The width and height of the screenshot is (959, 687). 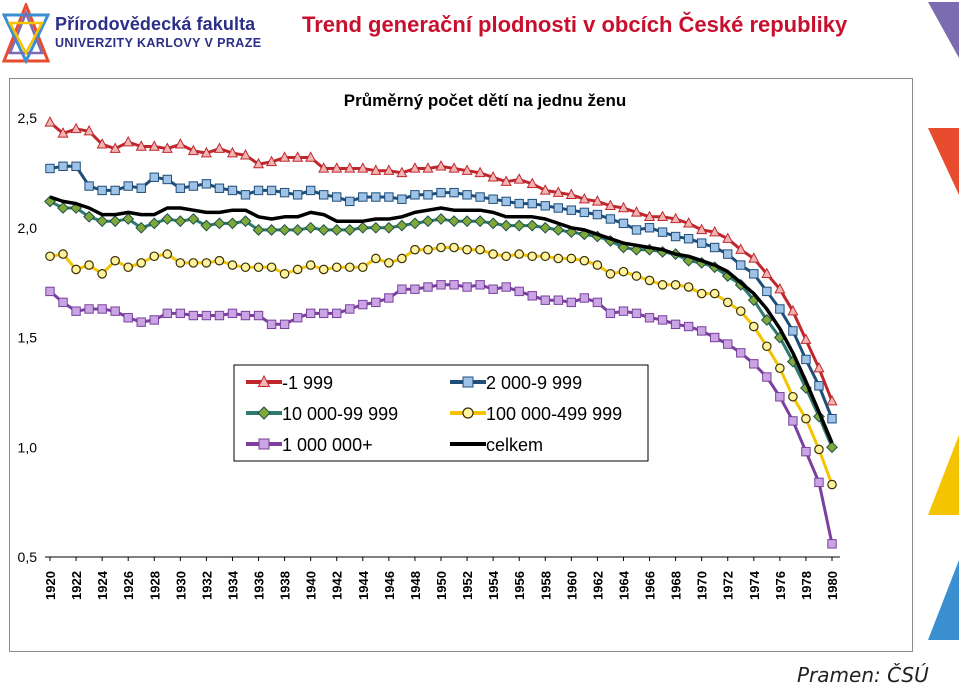 What do you see at coordinates (702, 585) in the screenshot?
I see `x-tick-label: 1970` at bounding box center [702, 585].